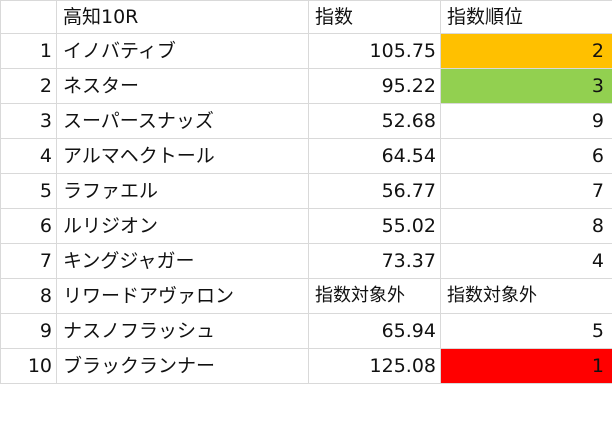 The image size is (612, 430). Describe the element at coordinates (28, 226) in the screenshot. I see `row-number-cell: 6` at that location.